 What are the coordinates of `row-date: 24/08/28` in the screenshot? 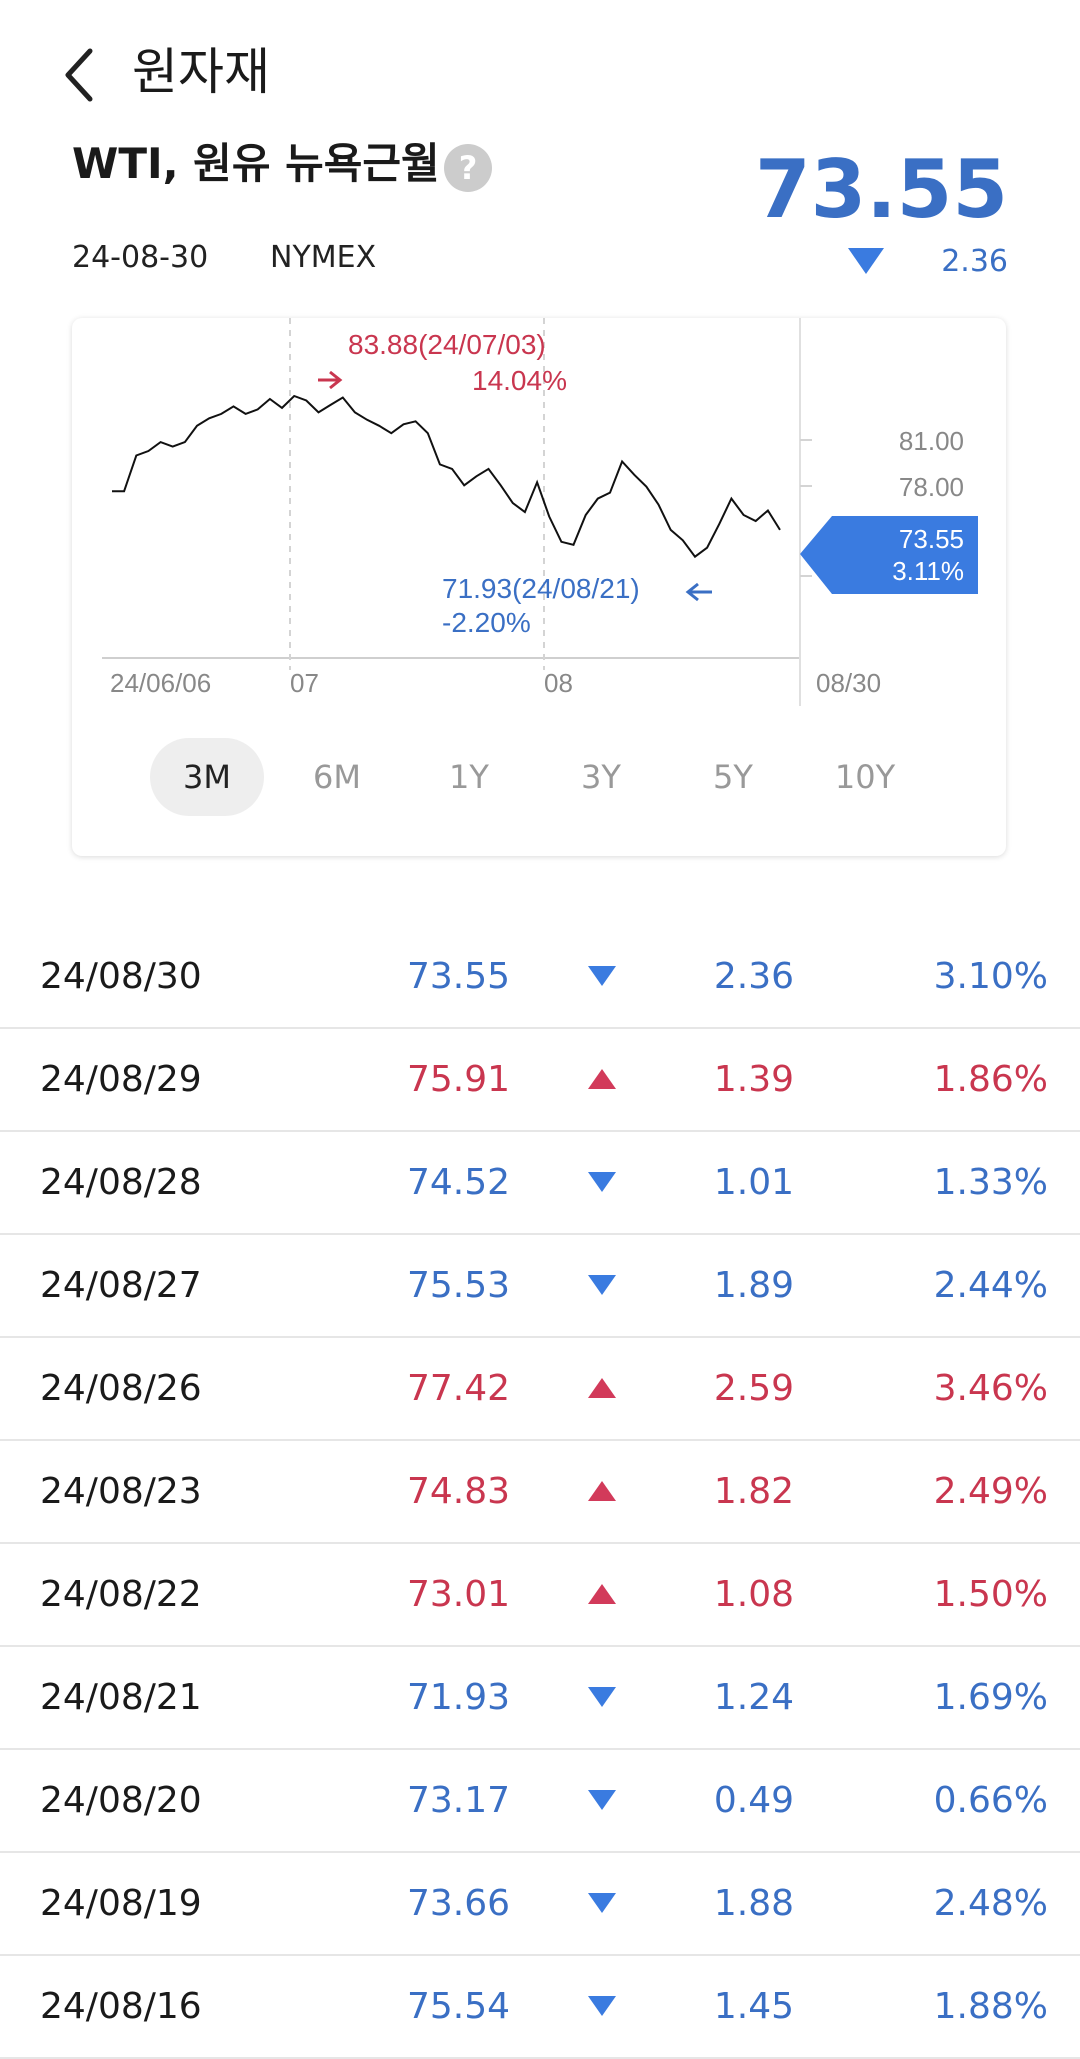 It's located at (121, 1182).